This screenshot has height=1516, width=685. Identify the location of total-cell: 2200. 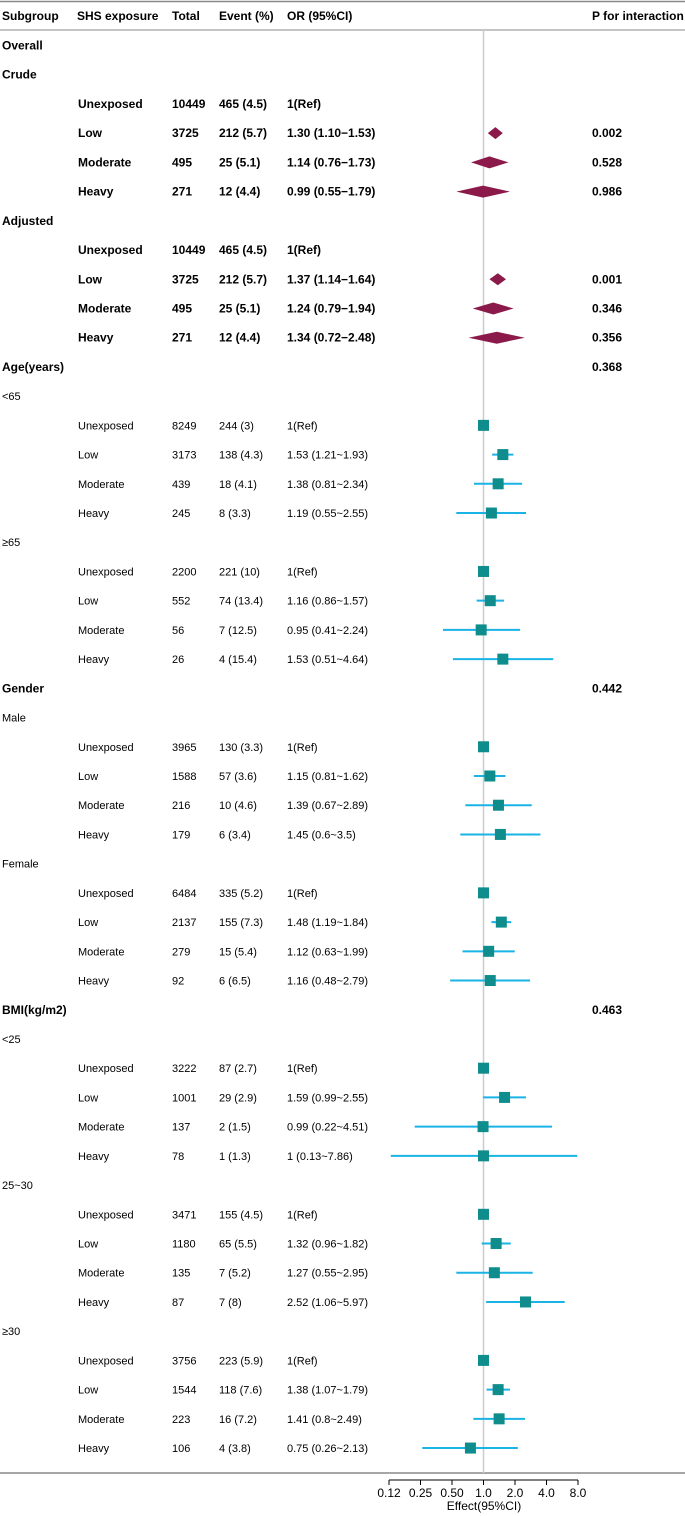
(184, 572).